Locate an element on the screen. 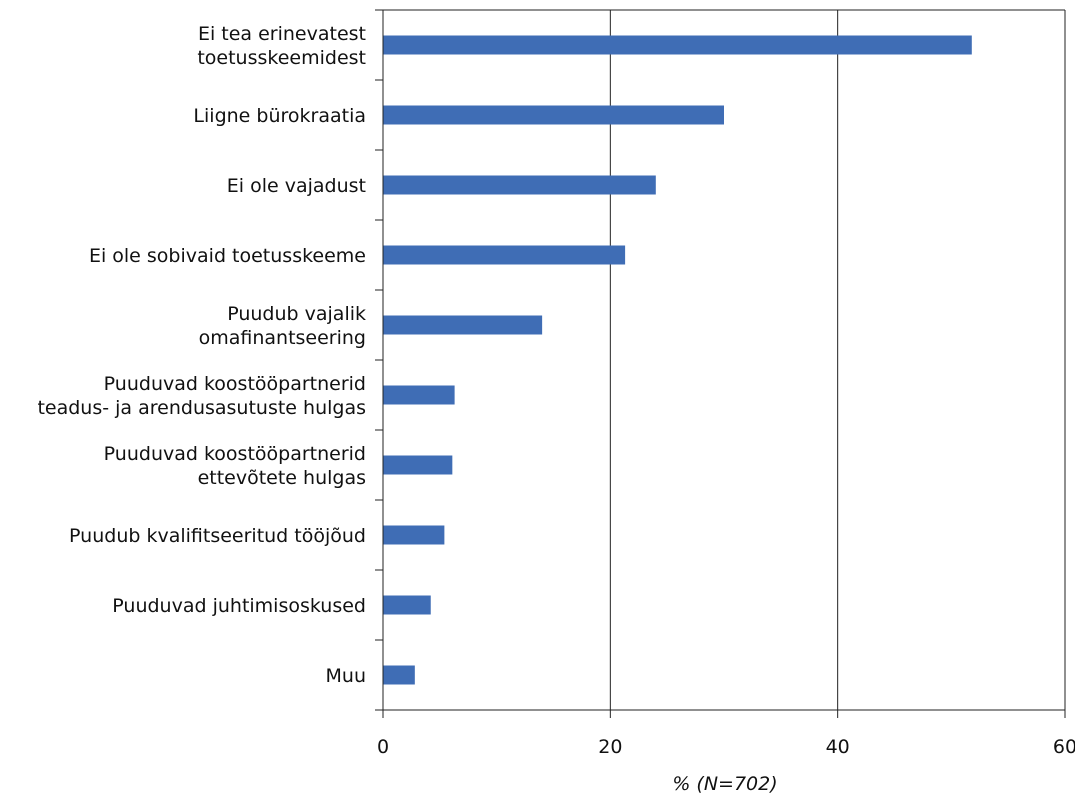  category-label-7: Puudub kvalifitseeritud tööjõud is located at coordinates (217, 536).